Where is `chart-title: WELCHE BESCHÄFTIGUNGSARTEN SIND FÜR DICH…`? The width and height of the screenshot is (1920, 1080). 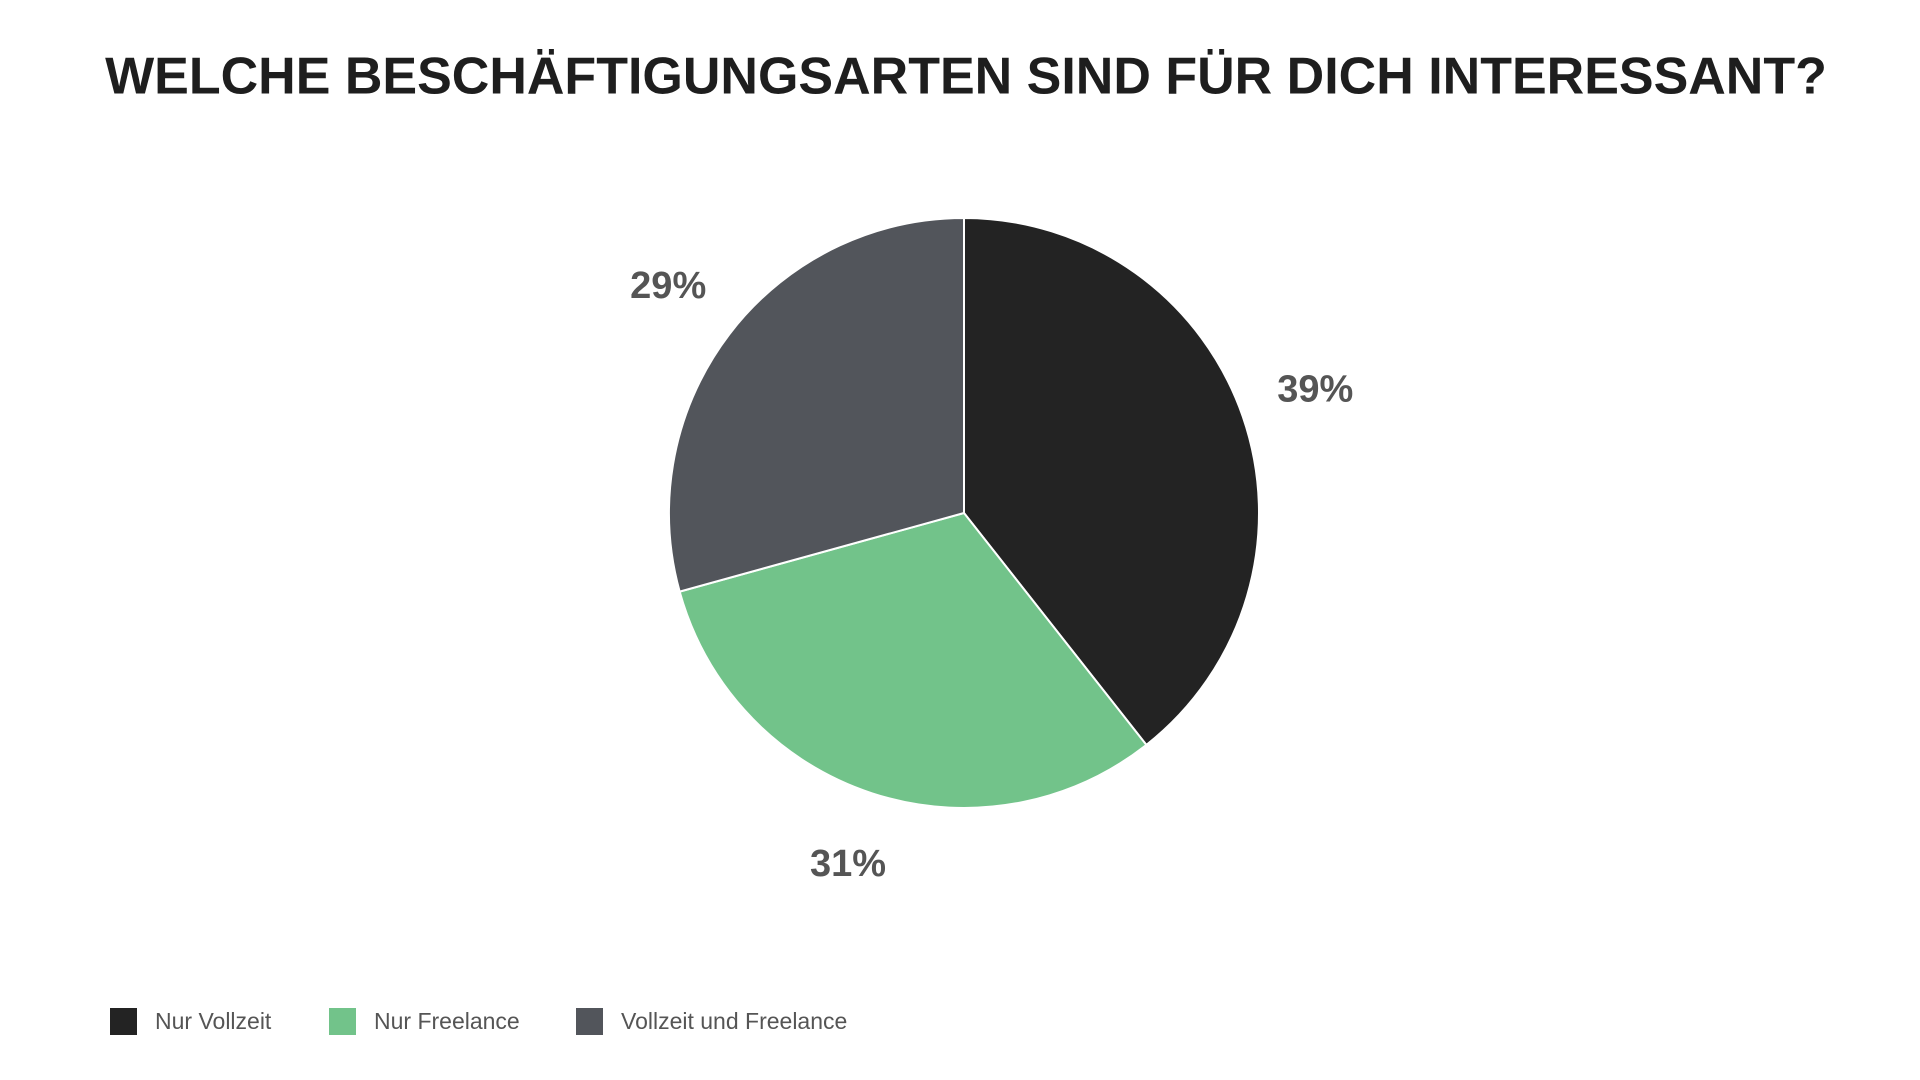
chart-title: WELCHE BESCHÄFTIGUNGSARTEN SIND FÜR DICH… is located at coordinates (966, 77).